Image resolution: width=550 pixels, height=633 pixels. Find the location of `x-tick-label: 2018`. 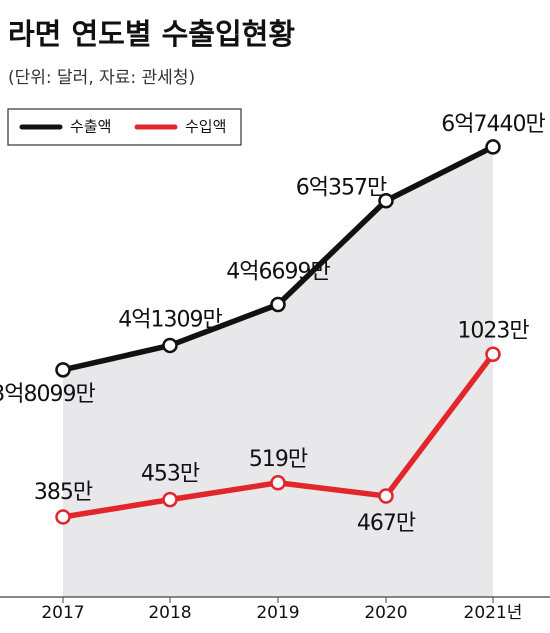

x-tick-label: 2018 is located at coordinates (169, 613).